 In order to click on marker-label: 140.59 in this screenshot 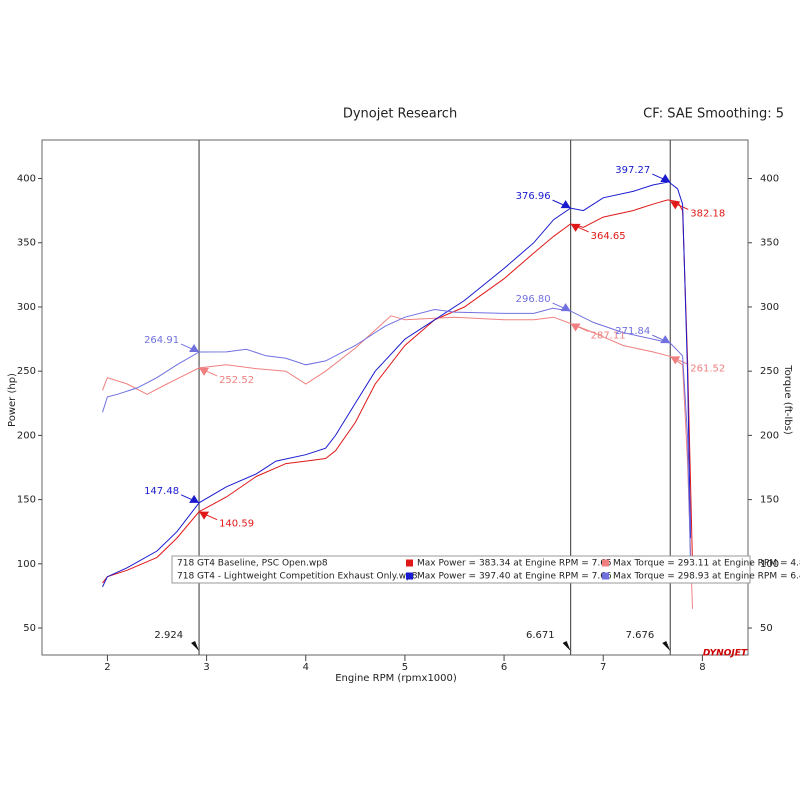, I will do `click(236, 524)`.